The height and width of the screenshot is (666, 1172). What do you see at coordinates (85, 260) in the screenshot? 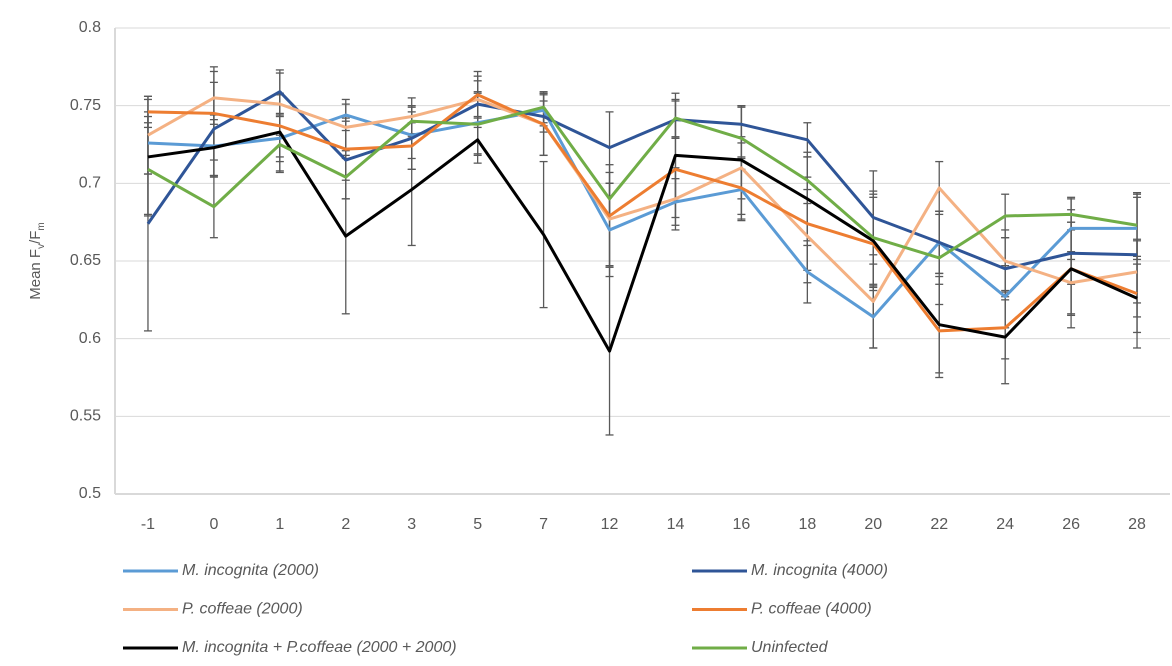
I see `y-tick-label: 0.65` at bounding box center [85, 260].